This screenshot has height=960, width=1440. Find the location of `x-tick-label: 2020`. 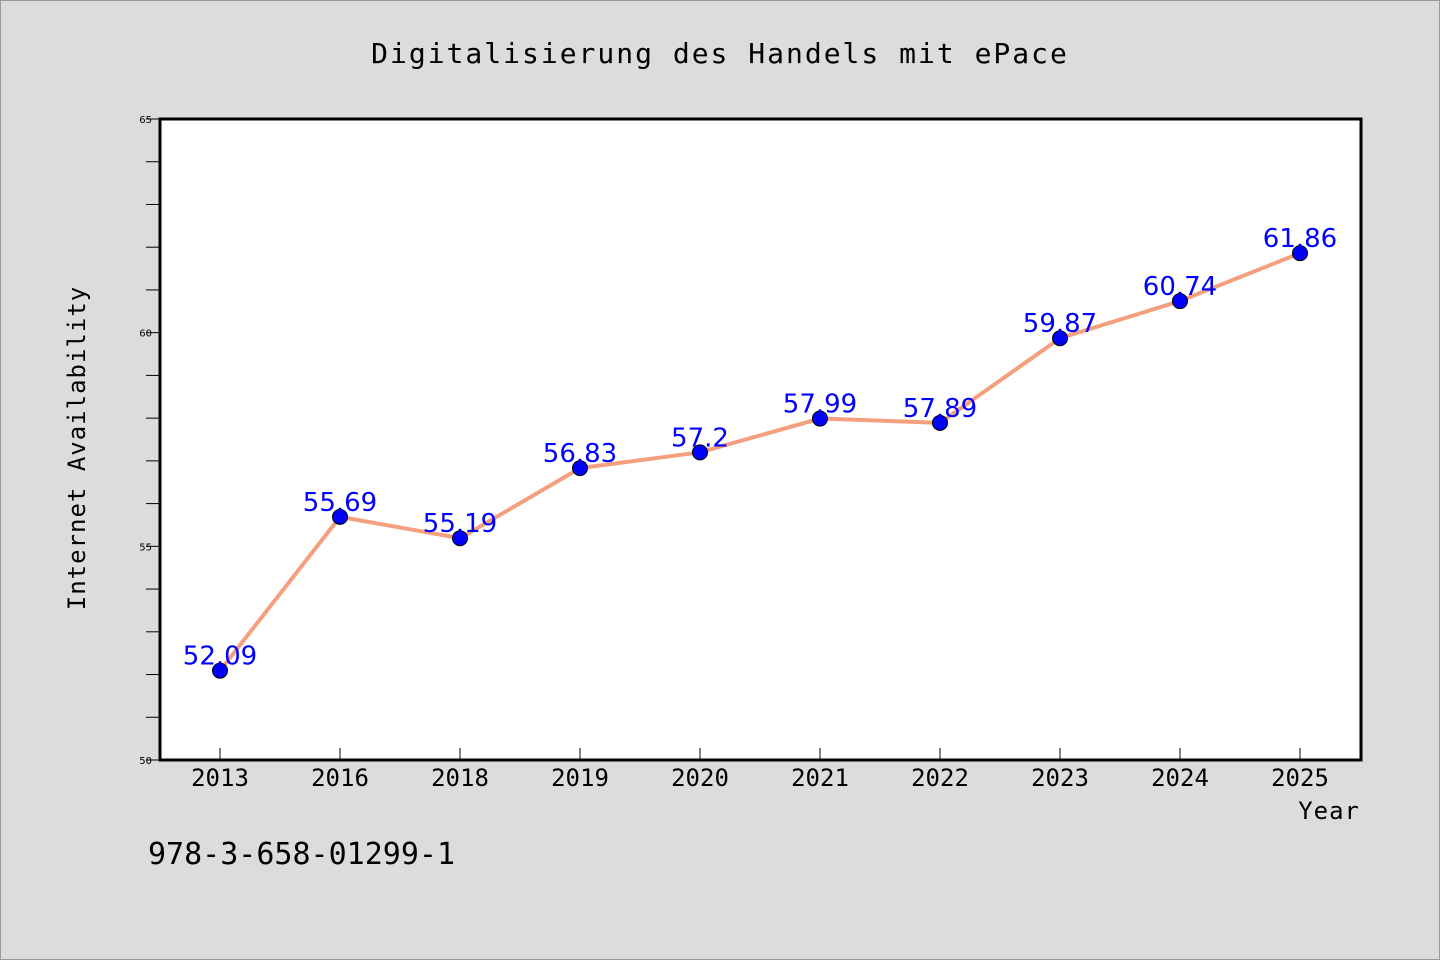

x-tick-label: 2020 is located at coordinates (700, 778).